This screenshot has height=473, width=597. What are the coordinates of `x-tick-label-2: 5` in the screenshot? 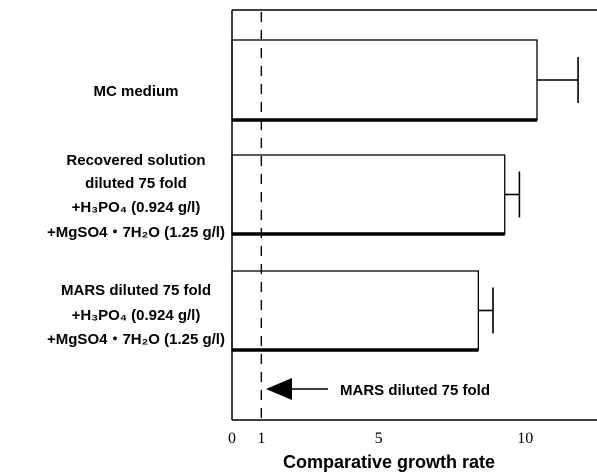 It's located at (379, 438).